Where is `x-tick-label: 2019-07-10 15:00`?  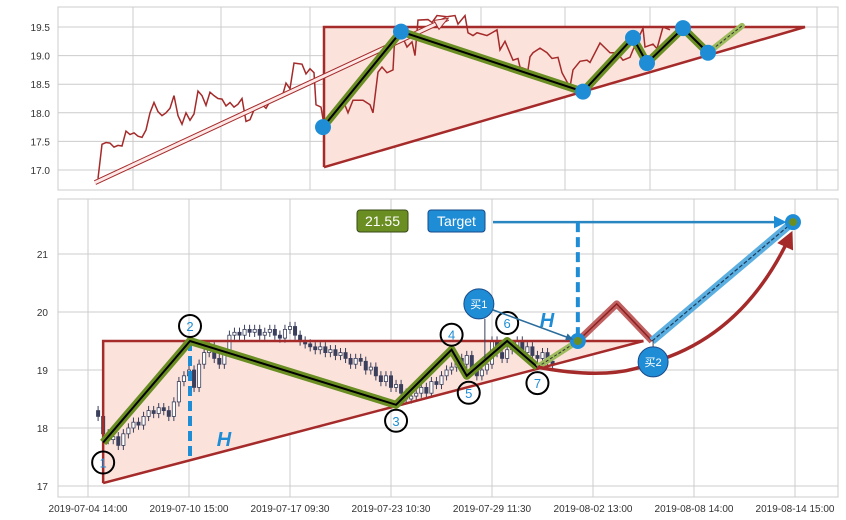 x-tick-label: 2019-07-10 15:00 is located at coordinates (189, 509).